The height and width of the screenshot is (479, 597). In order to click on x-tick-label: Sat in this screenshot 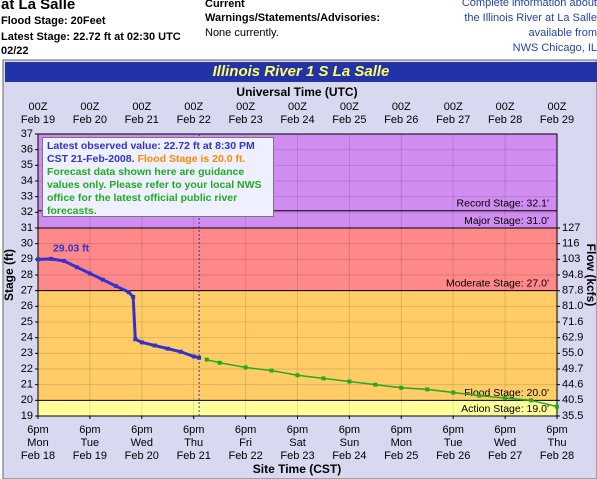, I will do `click(297, 443)`.